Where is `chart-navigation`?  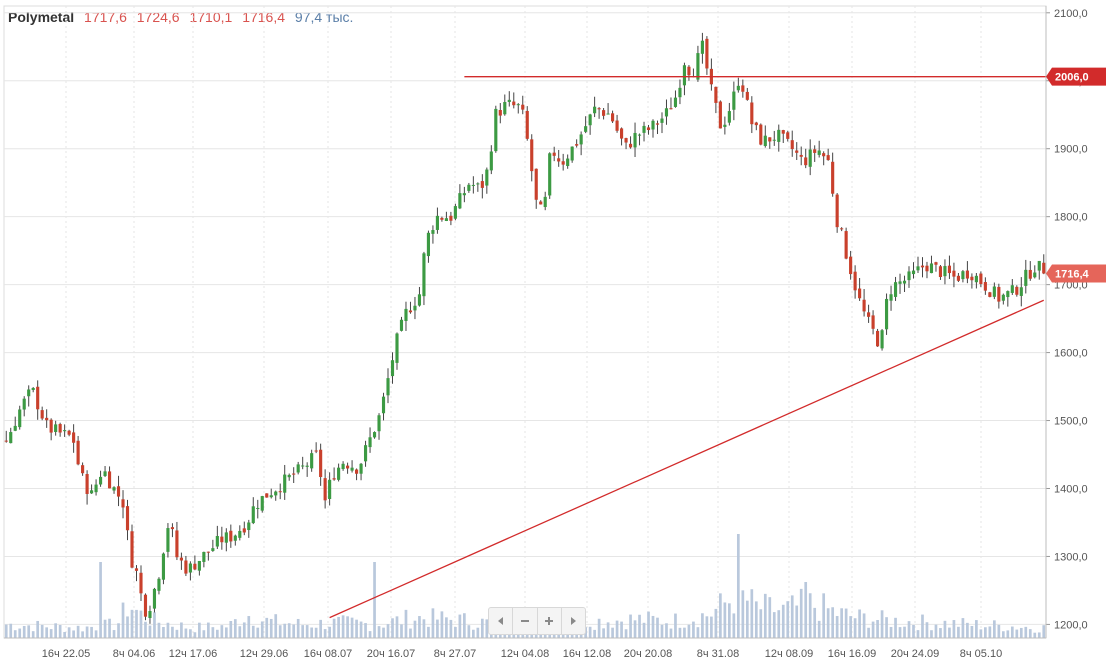 chart-navigation is located at coordinates (537, 621).